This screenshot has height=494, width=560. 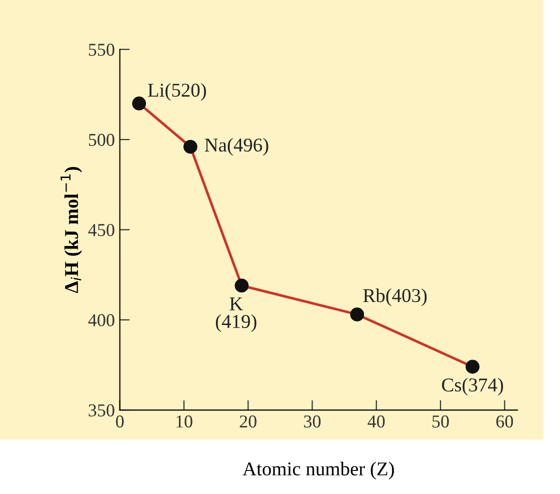 What do you see at coordinates (101, 230) in the screenshot?
I see `y-tick-label: 450` at bounding box center [101, 230].